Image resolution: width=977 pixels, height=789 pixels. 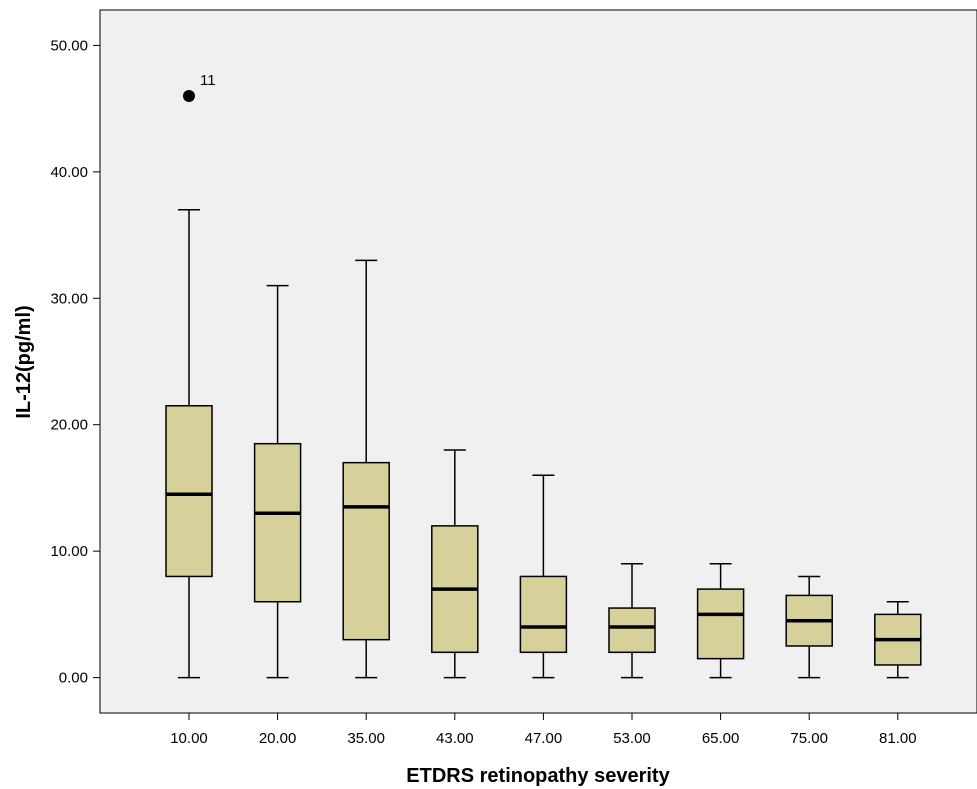 I want to click on box-47.00, so click(x=543, y=576).